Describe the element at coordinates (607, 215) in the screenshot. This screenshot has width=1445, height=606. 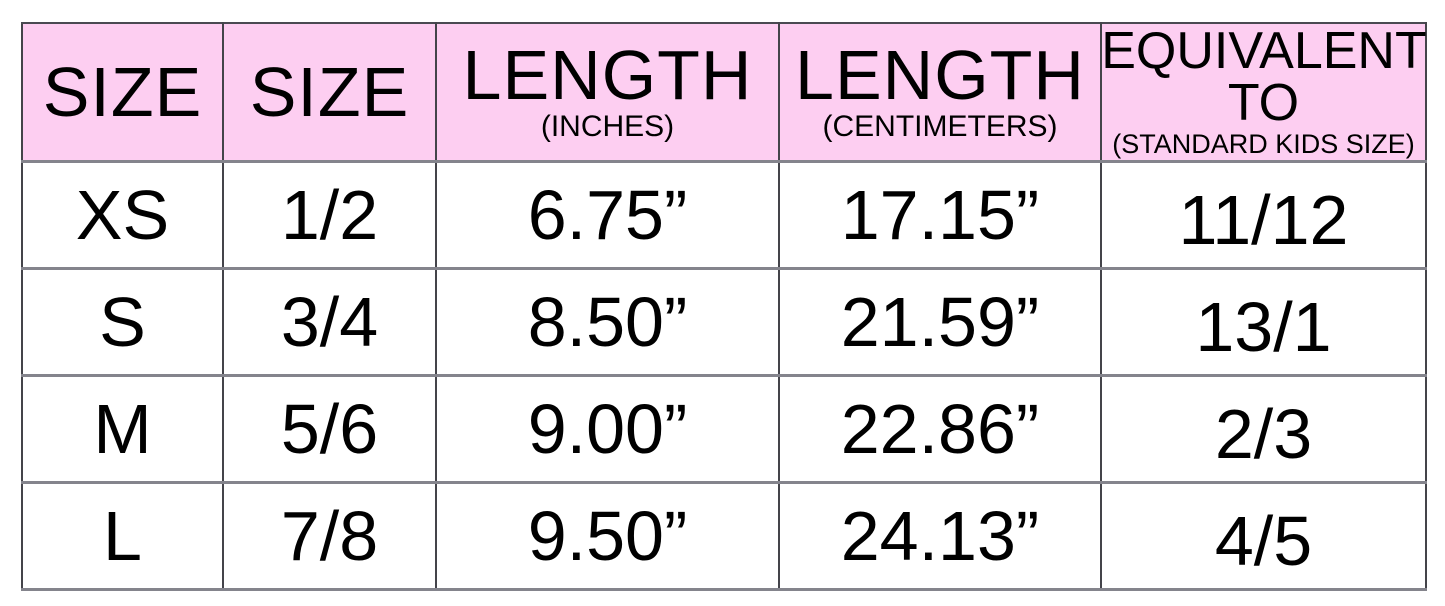
I see `cell-length-inches: 6.75”` at that location.